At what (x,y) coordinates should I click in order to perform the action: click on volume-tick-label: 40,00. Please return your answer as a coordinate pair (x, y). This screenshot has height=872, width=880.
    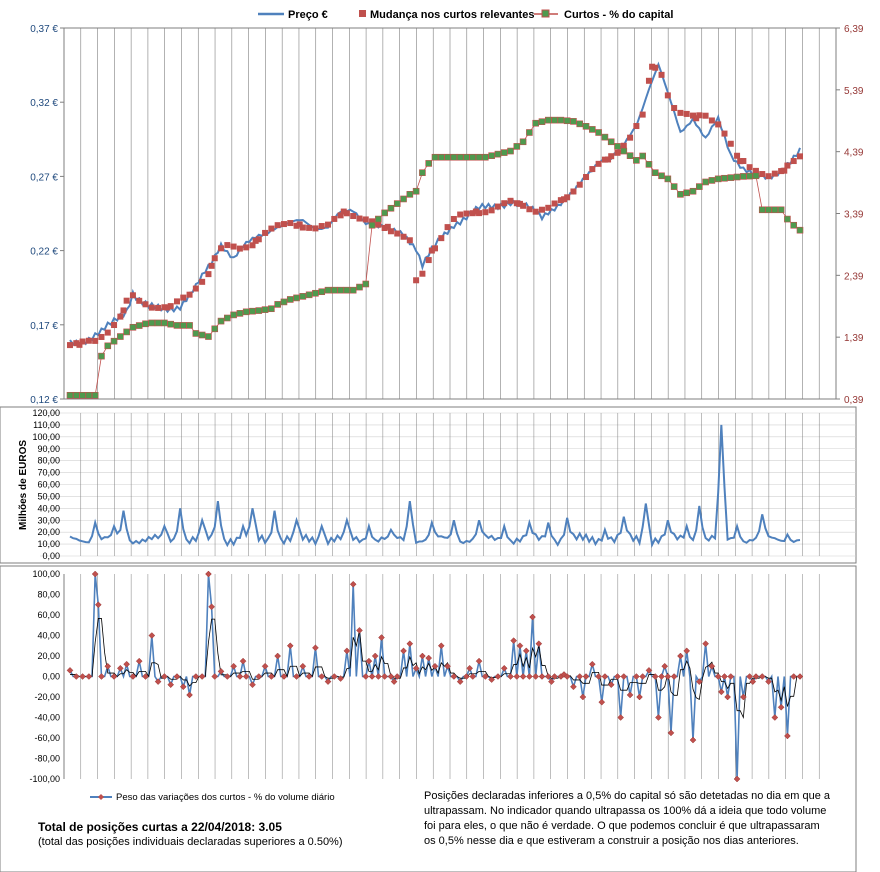
    Looking at the image, I should click on (48, 508).